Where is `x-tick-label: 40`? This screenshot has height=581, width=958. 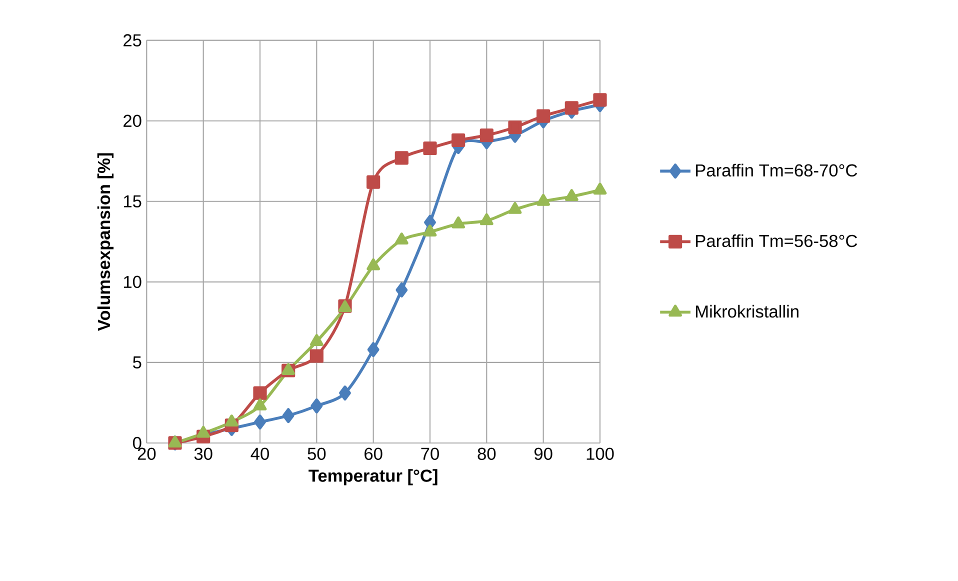 x-tick-label: 40 is located at coordinates (259, 454).